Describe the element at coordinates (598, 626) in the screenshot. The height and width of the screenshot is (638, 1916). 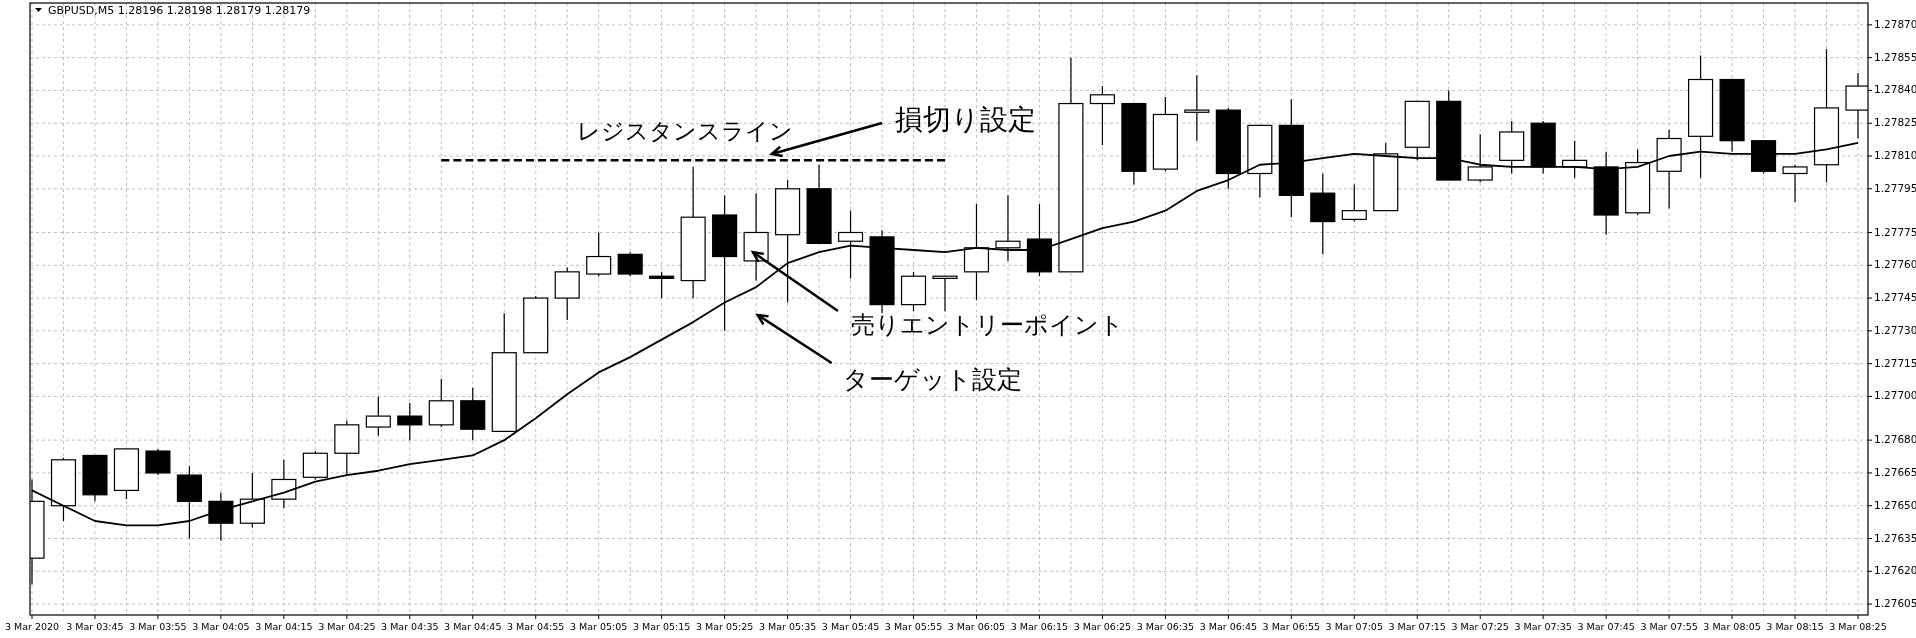
I see `x-tick-label: 3 Mar 05:05` at that location.